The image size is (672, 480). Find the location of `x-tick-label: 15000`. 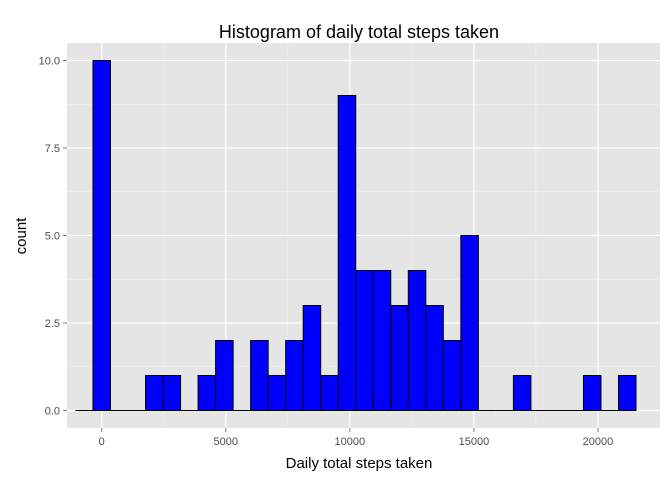

x-tick-label: 15000 is located at coordinates (474, 442).